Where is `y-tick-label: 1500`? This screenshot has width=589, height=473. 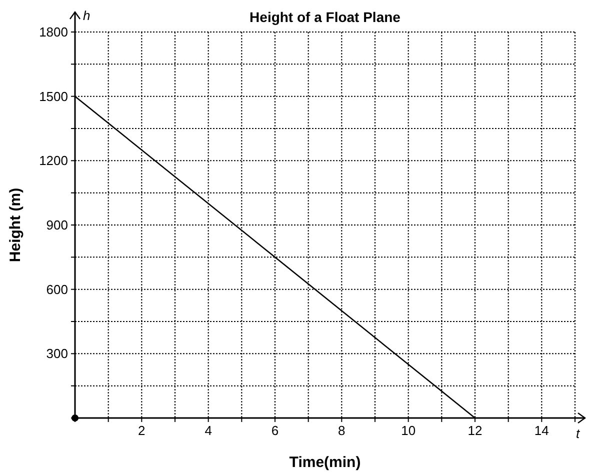 y-tick-label: 1500 is located at coordinates (53, 96).